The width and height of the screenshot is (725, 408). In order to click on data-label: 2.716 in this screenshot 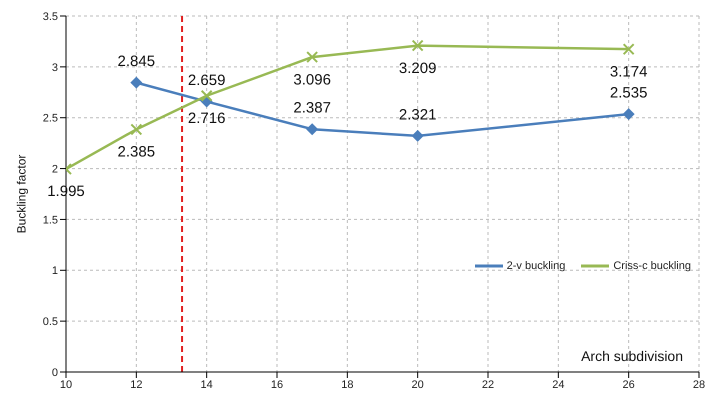, I will do `click(207, 118)`.